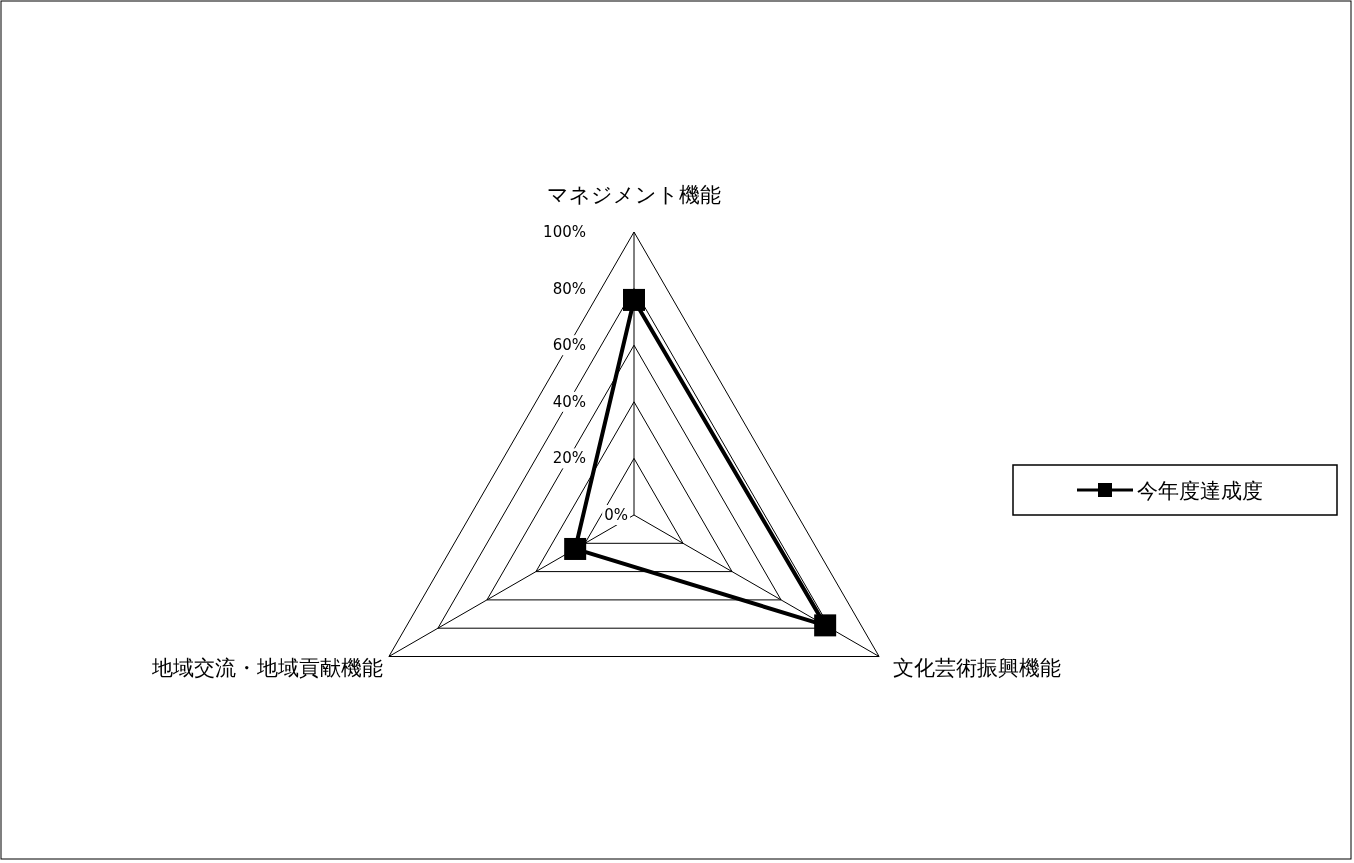 The height and width of the screenshot is (863, 1354). I want to click on y-tick-label: 0%, so click(616, 515).